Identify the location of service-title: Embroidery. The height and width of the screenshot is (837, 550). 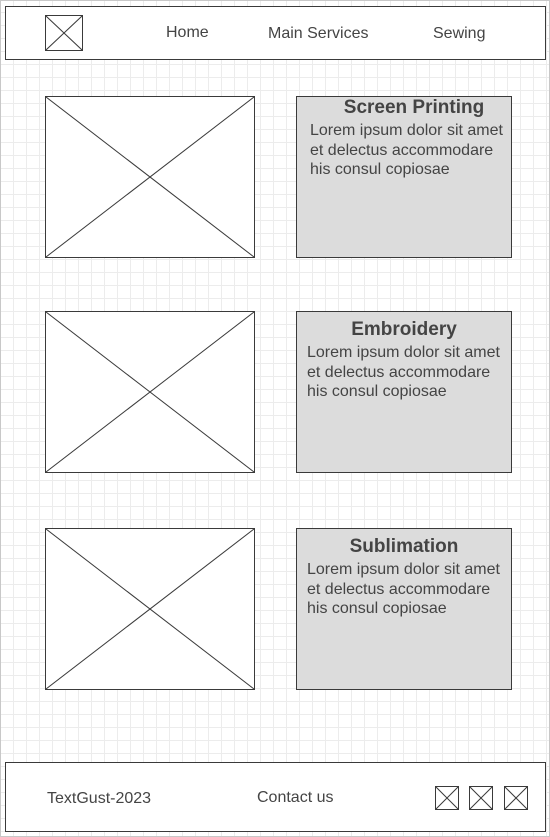
(404, 329).